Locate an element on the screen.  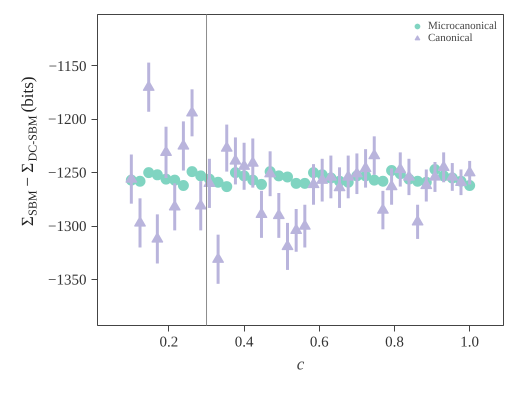
y-tick-label: −1150 is located at coordinates (67, 66).